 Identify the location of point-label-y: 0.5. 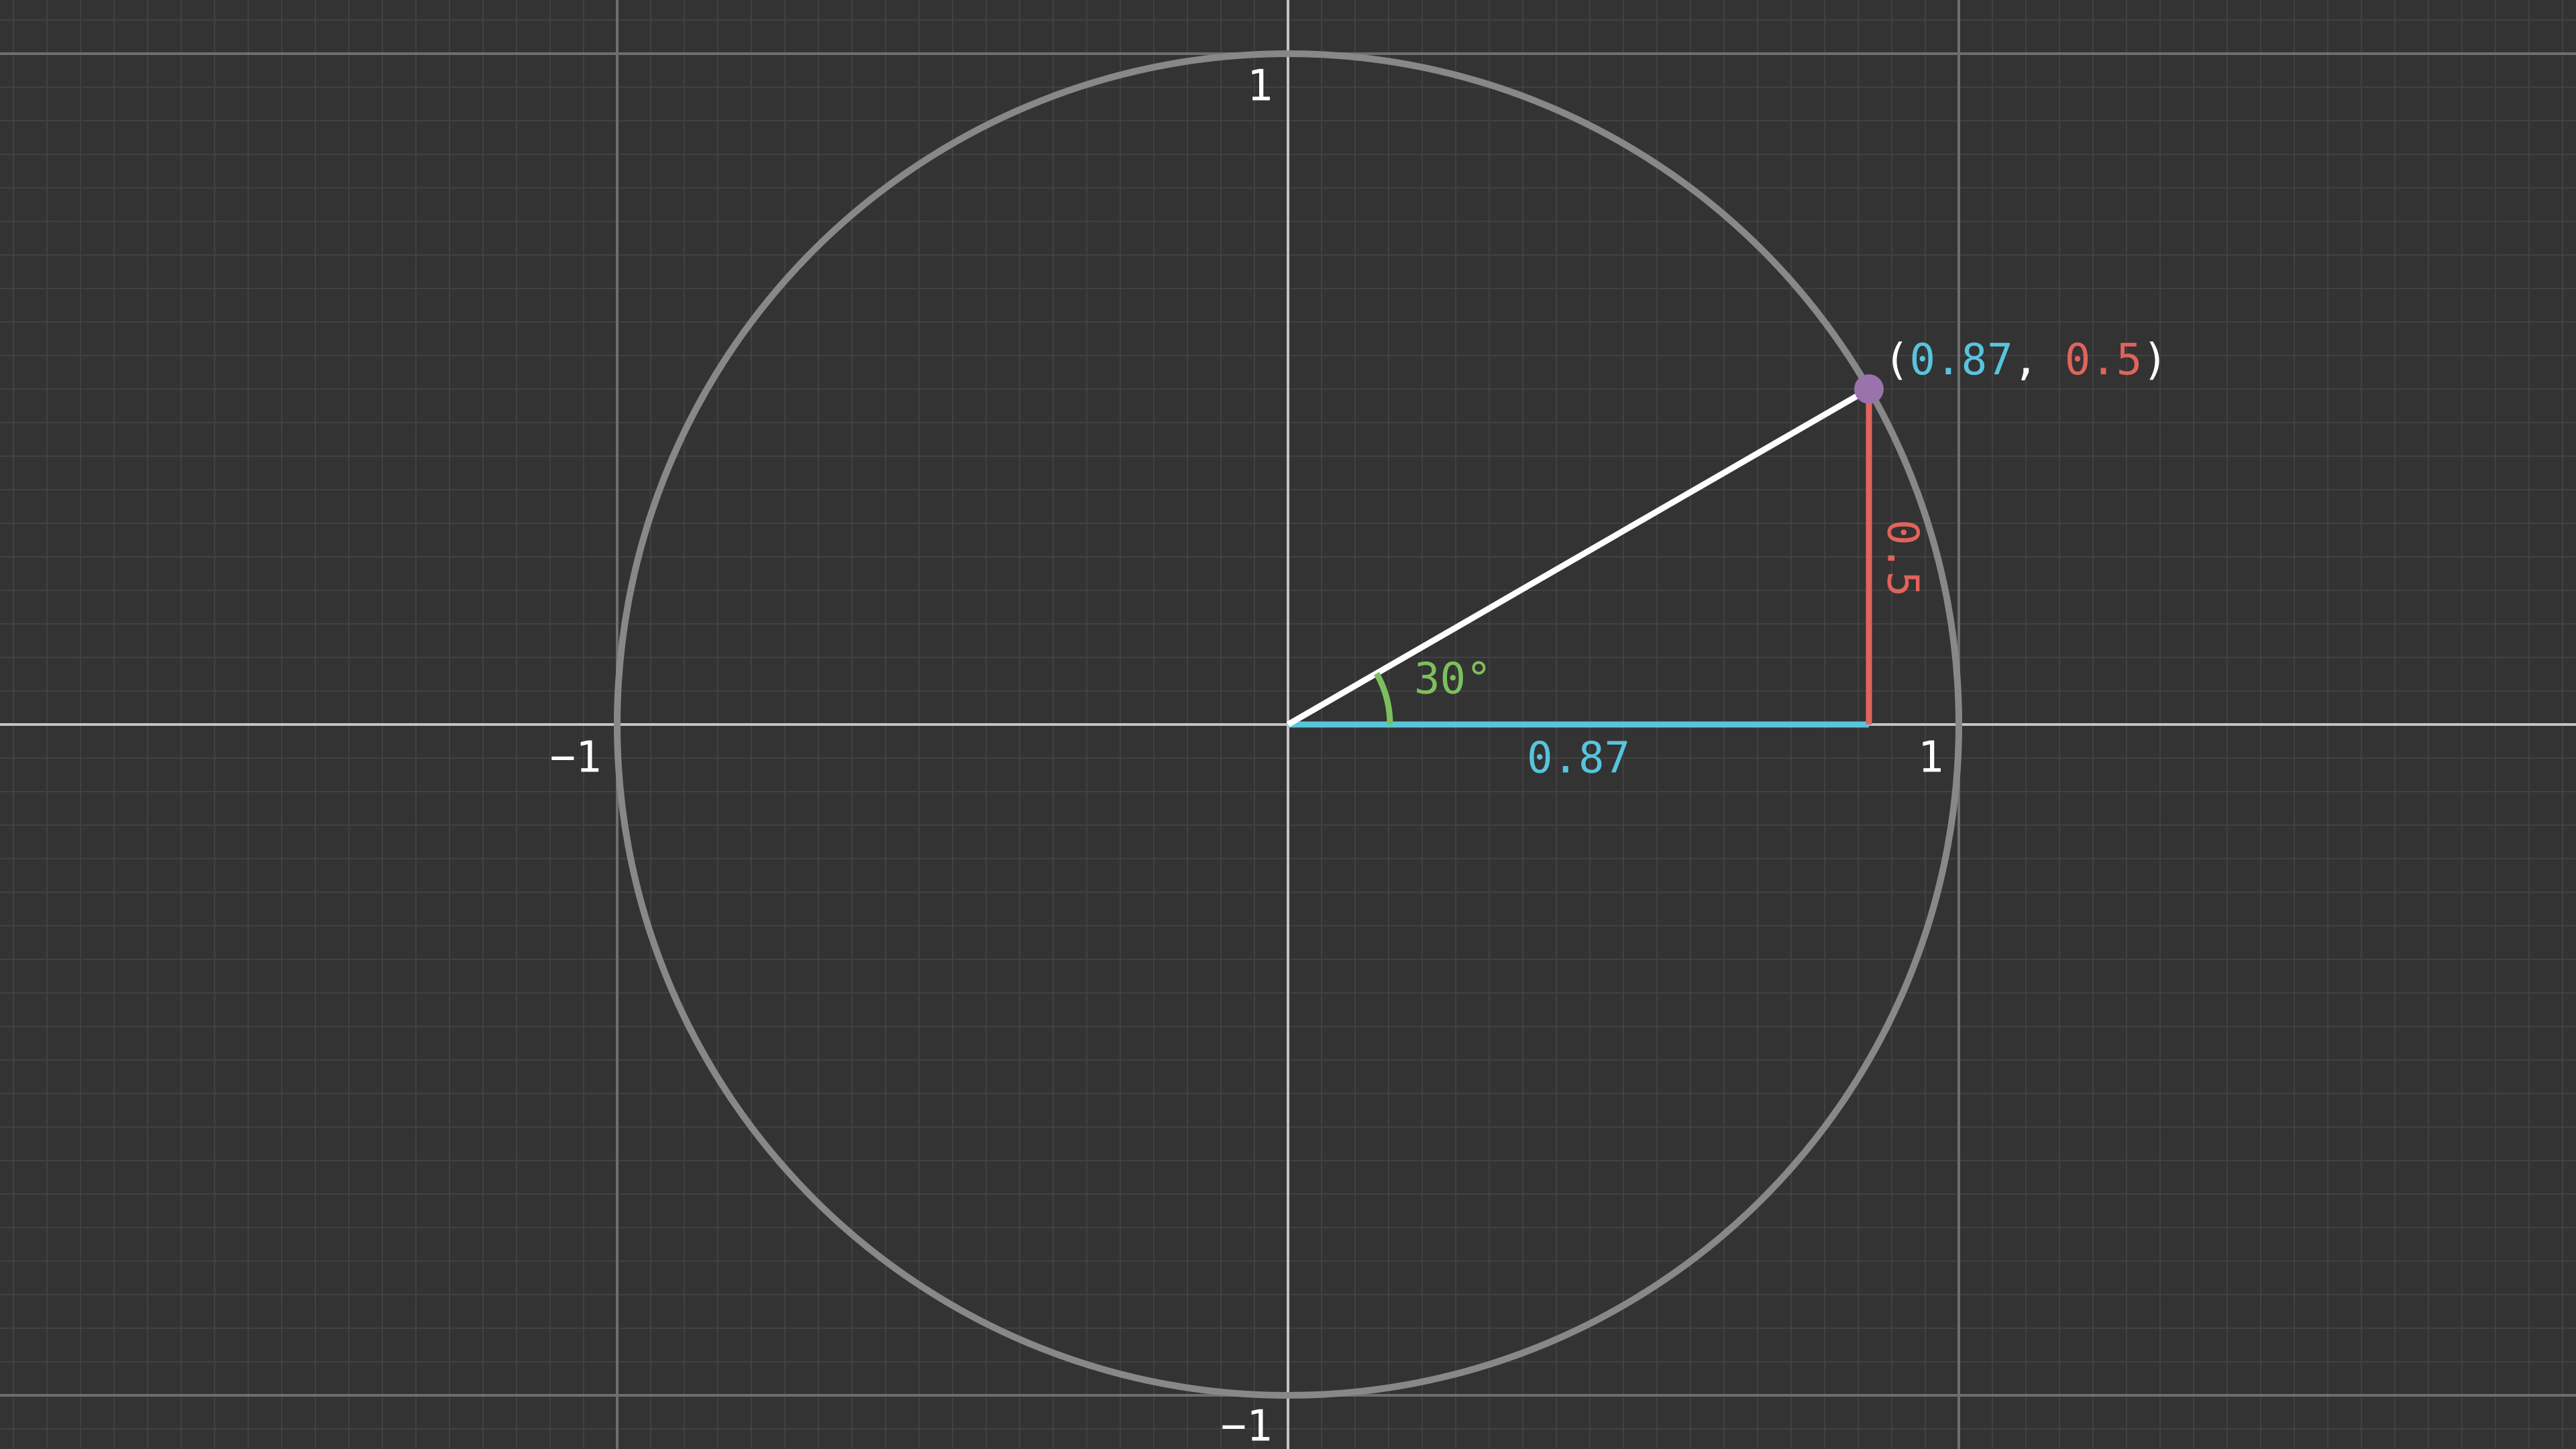
(2104, 360).